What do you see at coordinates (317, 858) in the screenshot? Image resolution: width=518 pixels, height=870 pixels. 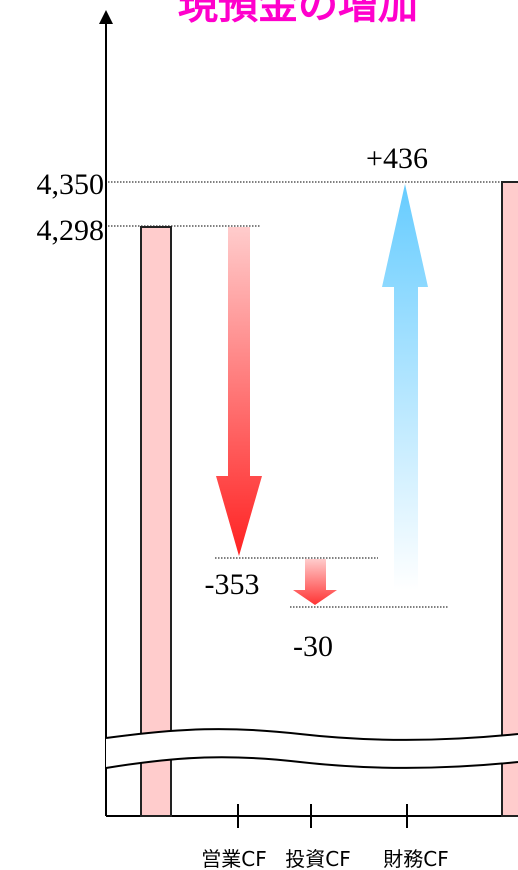 I see `category-label-investing: 投資CF` at bounding box center [317, 858].